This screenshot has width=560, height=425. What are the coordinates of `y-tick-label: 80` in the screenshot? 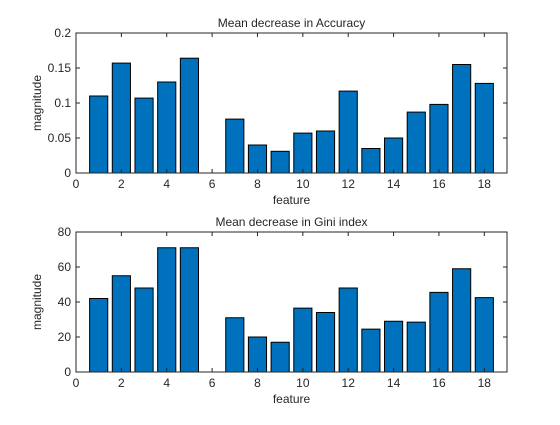 It's located at (65, 232).